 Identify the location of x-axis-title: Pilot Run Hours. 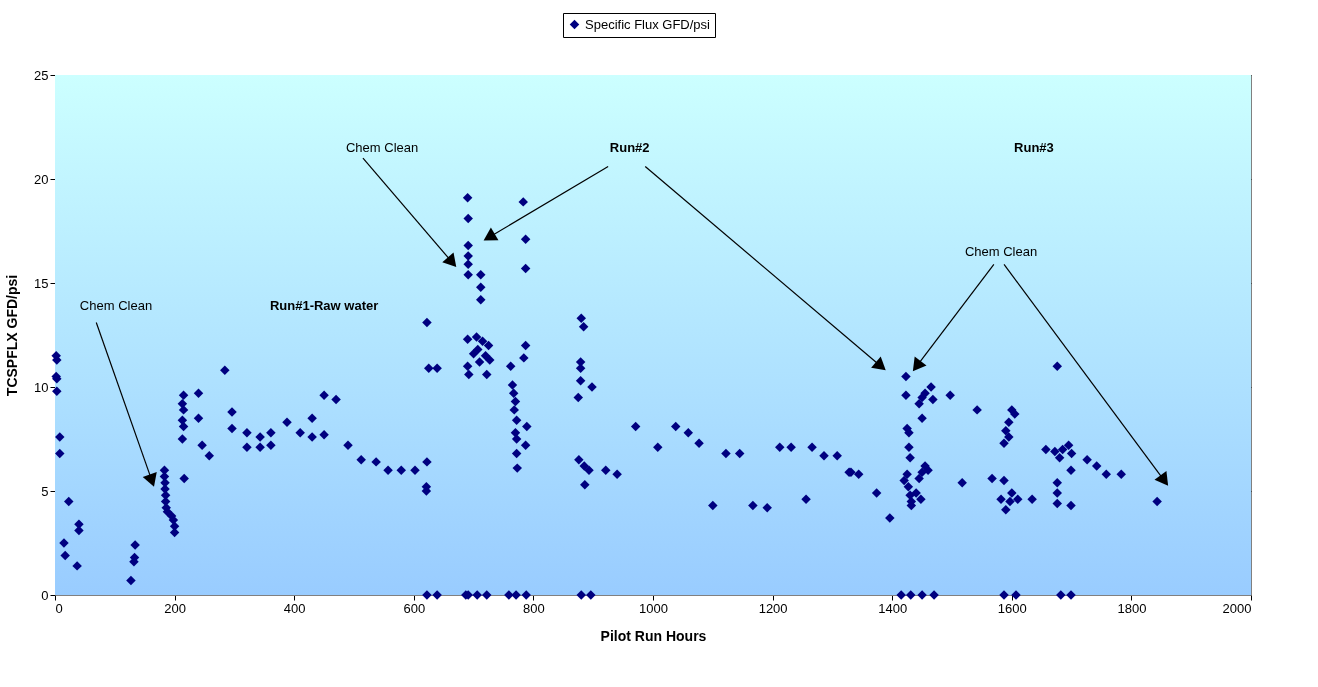
(653, 635).